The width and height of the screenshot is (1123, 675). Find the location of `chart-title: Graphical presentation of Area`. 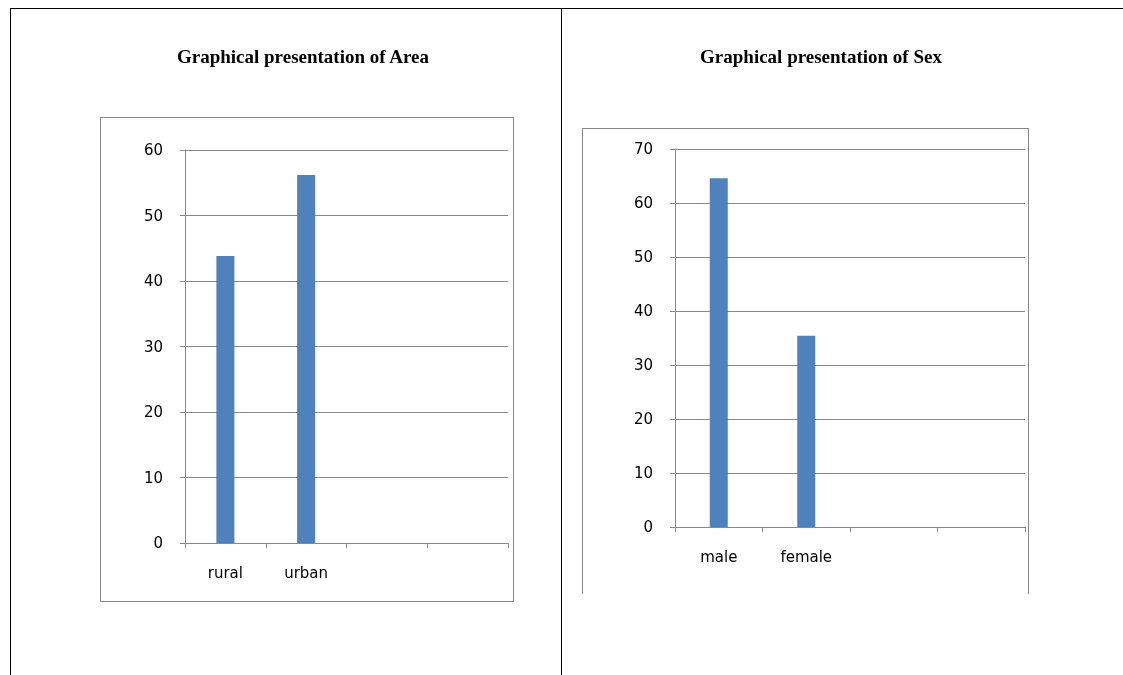

chart-title: Graphical presentation of Area is located at coordinates (303, 56).